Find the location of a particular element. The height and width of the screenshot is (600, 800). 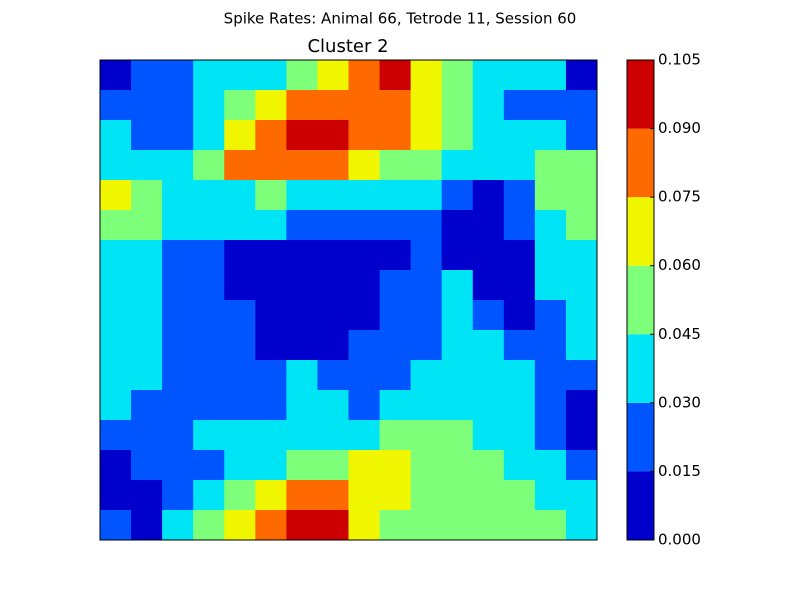

colorbar-tick-label: 0.015 is located at coordinates (679, 471).